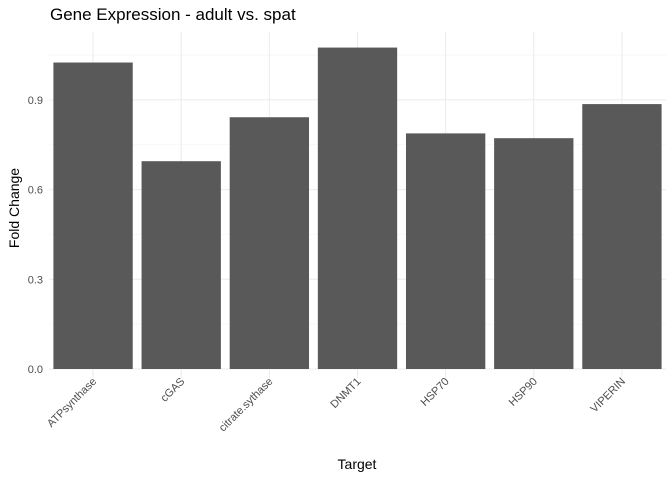  Describe the element at coordinates (445, 251) in the screenshot. I see `bar-HSP70` at that location.